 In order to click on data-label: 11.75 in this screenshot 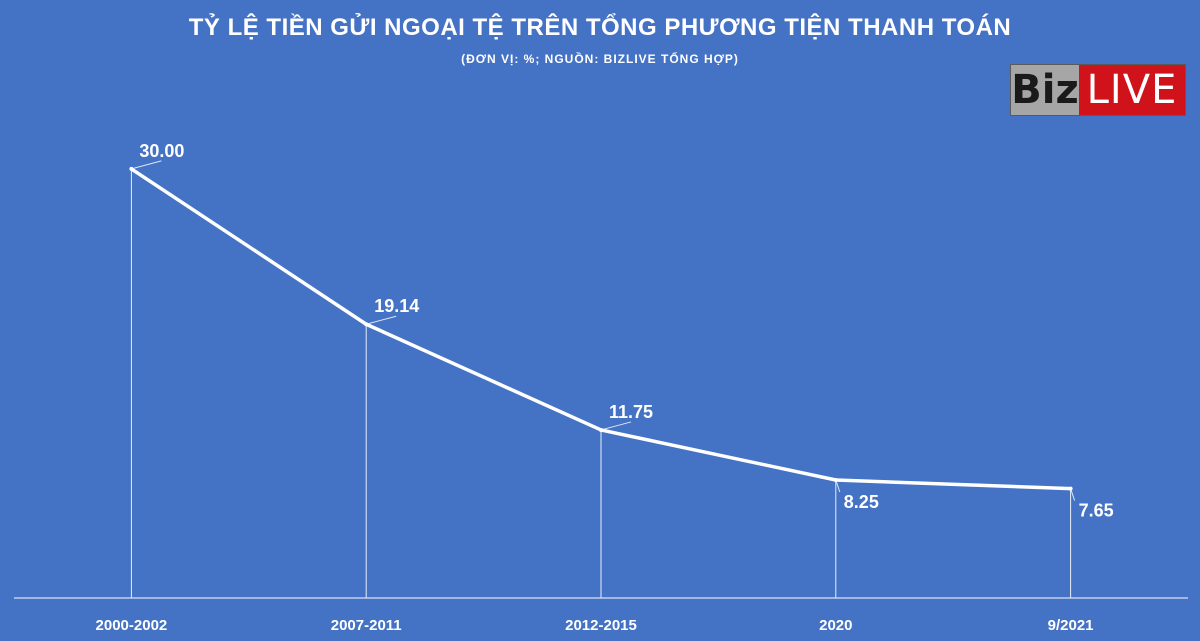, I will do `click(631, 412)`.